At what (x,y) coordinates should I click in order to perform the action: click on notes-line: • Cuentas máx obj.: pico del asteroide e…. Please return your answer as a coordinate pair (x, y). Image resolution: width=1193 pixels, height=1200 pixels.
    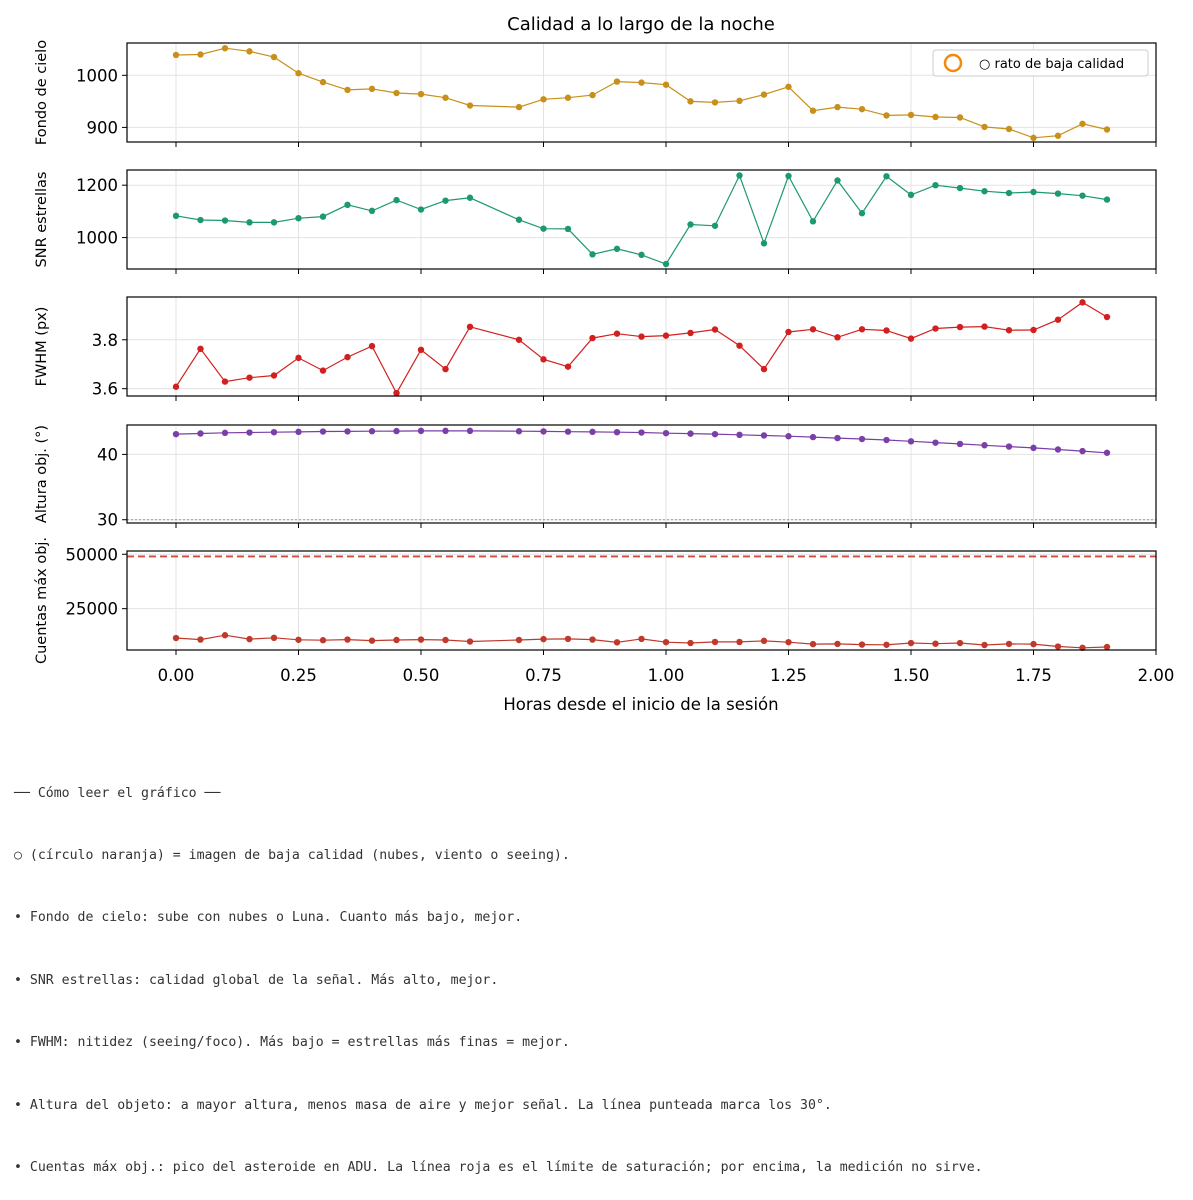
    Looking at the image, I should click on (498, 1167).